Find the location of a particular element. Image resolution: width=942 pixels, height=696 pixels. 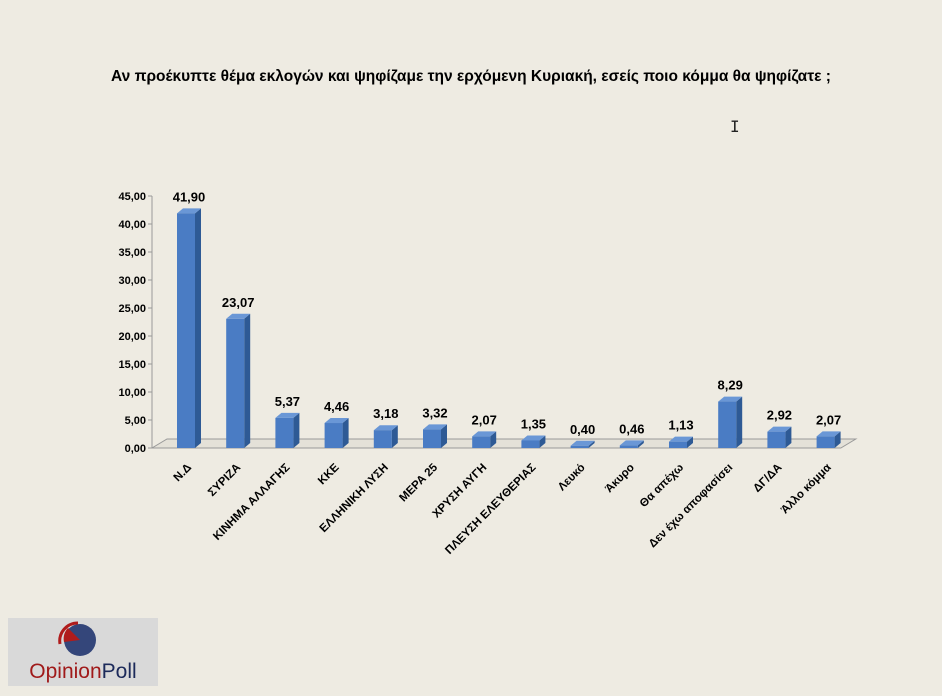

x-tick-label: ΣΥΡΙΖΑ is located at coordinates (224, 480).